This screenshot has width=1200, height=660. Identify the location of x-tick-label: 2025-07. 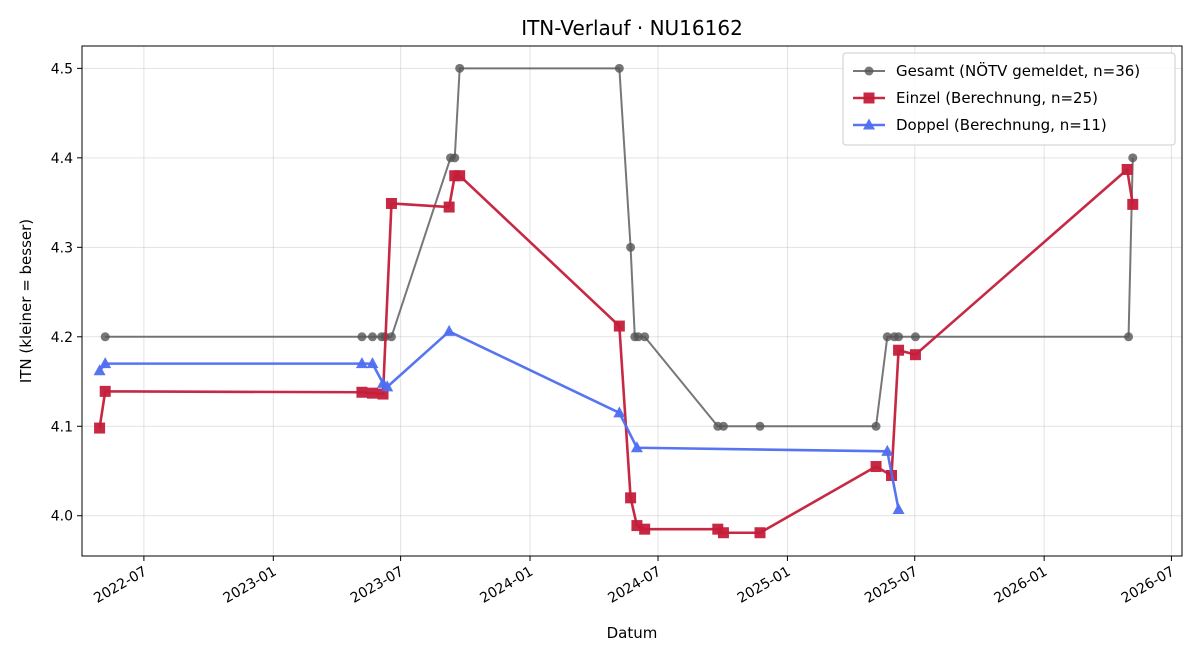
(891, 585).